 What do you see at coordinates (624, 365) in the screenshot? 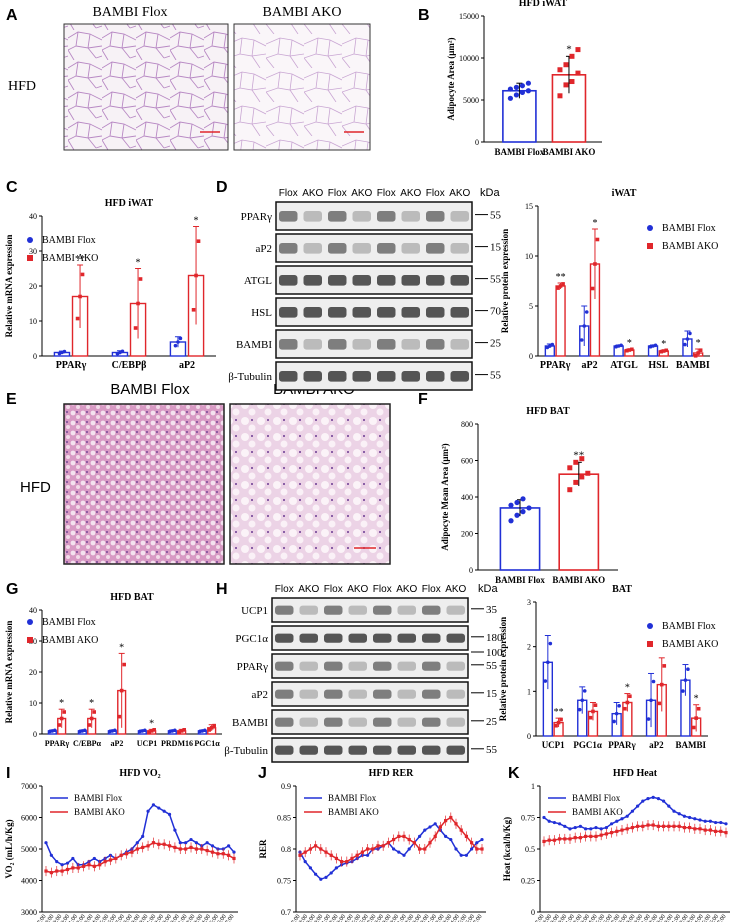
I see `chart-d-x-tick-label: ATGL` at bounding box center [624, 365].